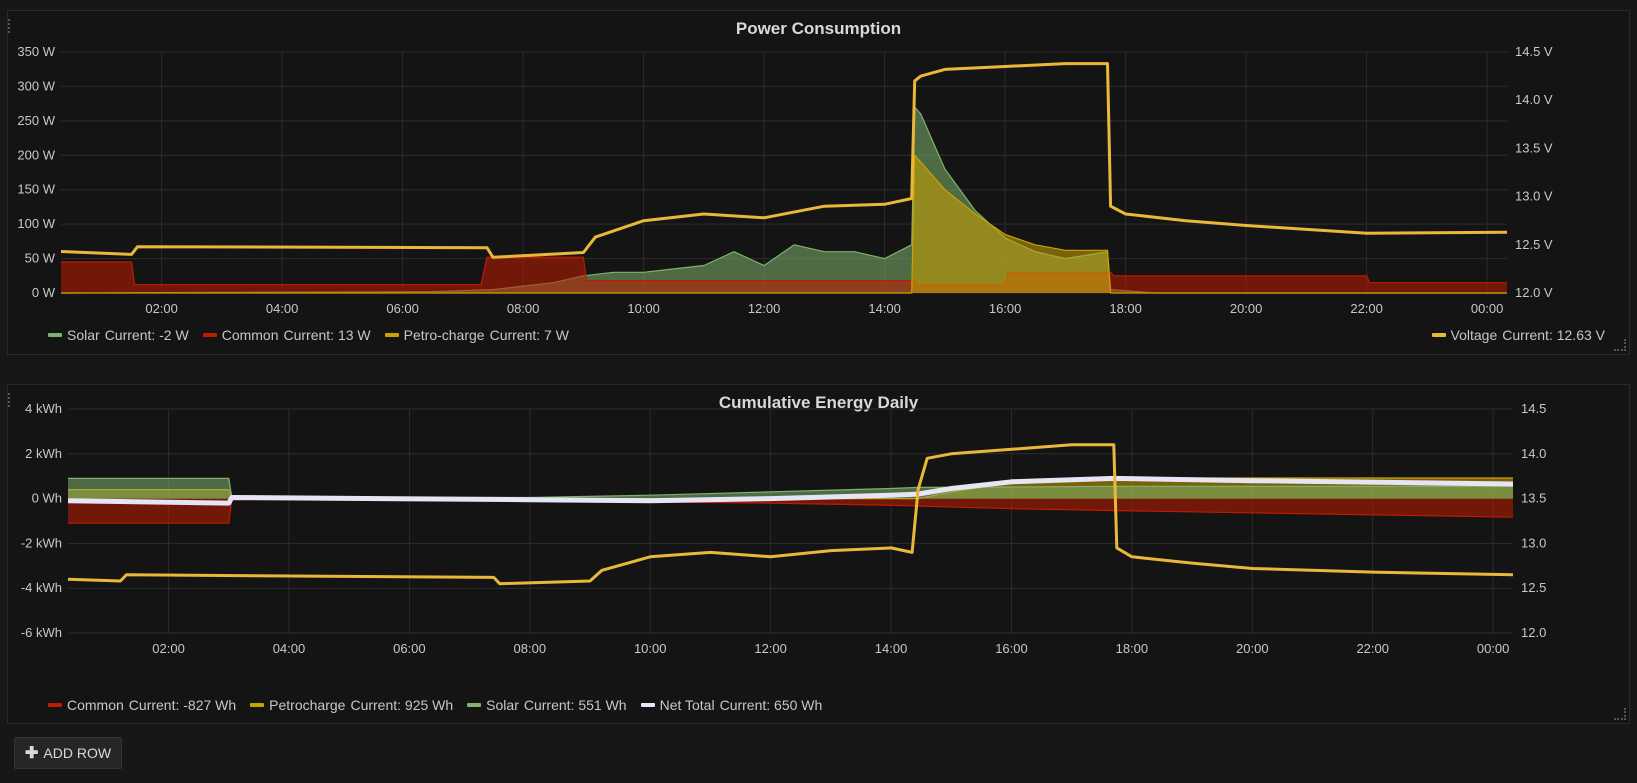 This screenshot has width=1637, height=783. I want to click on y-right-tick-label: 12.5 V, so click(1534, 244).